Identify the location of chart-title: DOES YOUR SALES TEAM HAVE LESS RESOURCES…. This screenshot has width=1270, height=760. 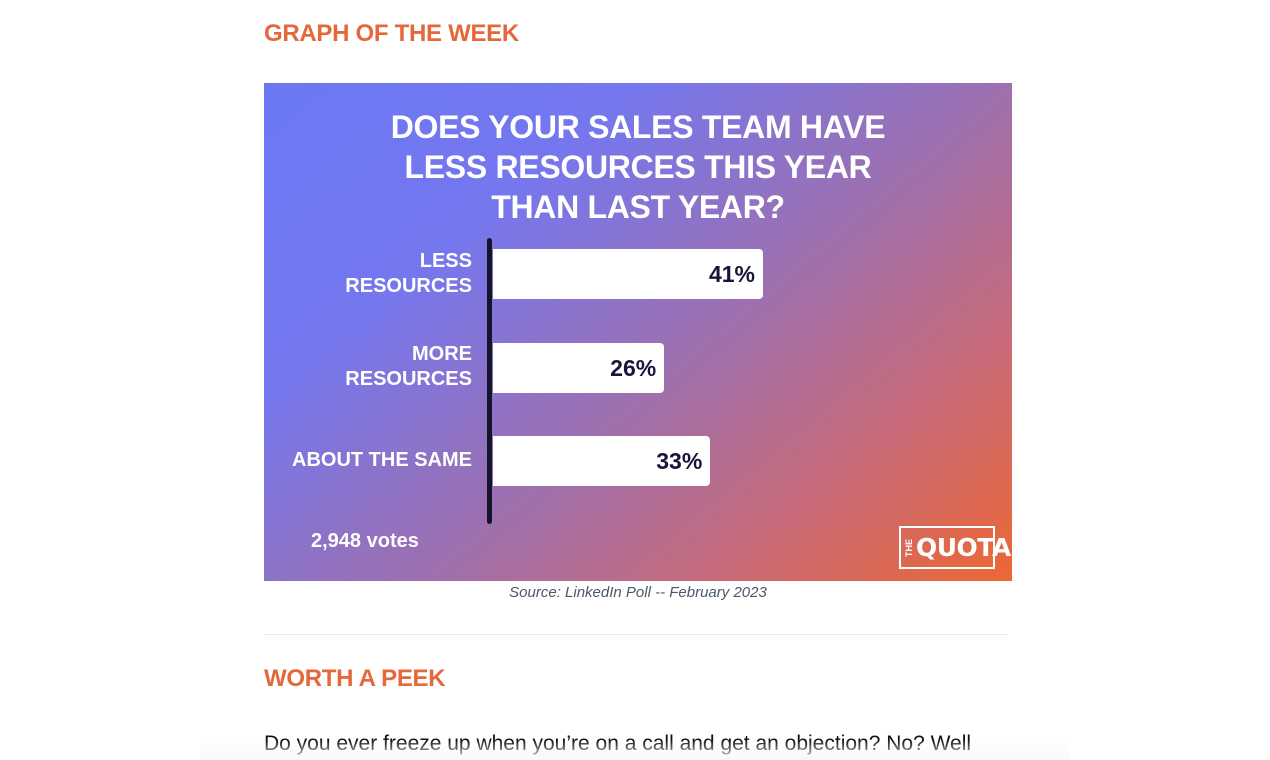
(638, 167).